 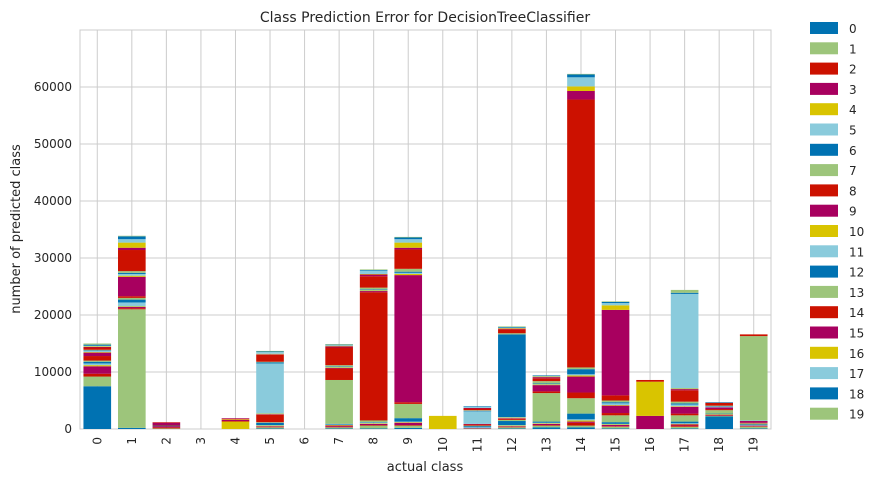 What do you see at coordinates (68, 429) in the screenshot?
I see `y-tick-label: 0` at bounding box center [68, 429].